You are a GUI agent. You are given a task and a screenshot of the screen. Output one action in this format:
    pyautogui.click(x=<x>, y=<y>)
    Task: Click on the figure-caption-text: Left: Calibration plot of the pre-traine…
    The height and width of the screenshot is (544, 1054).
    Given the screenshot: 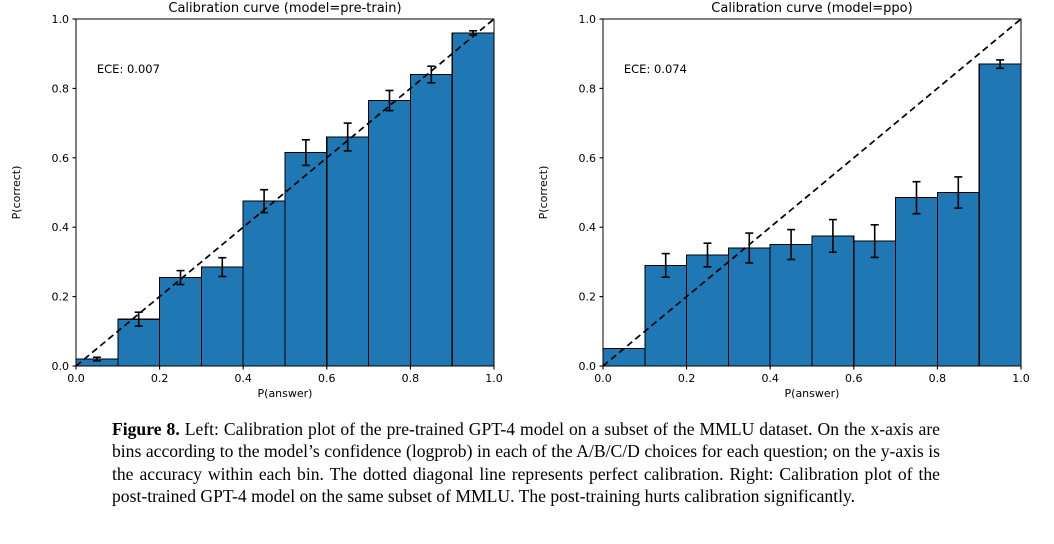 What is the action you would take?
    pyautogui.click(x=526, y=463)
    